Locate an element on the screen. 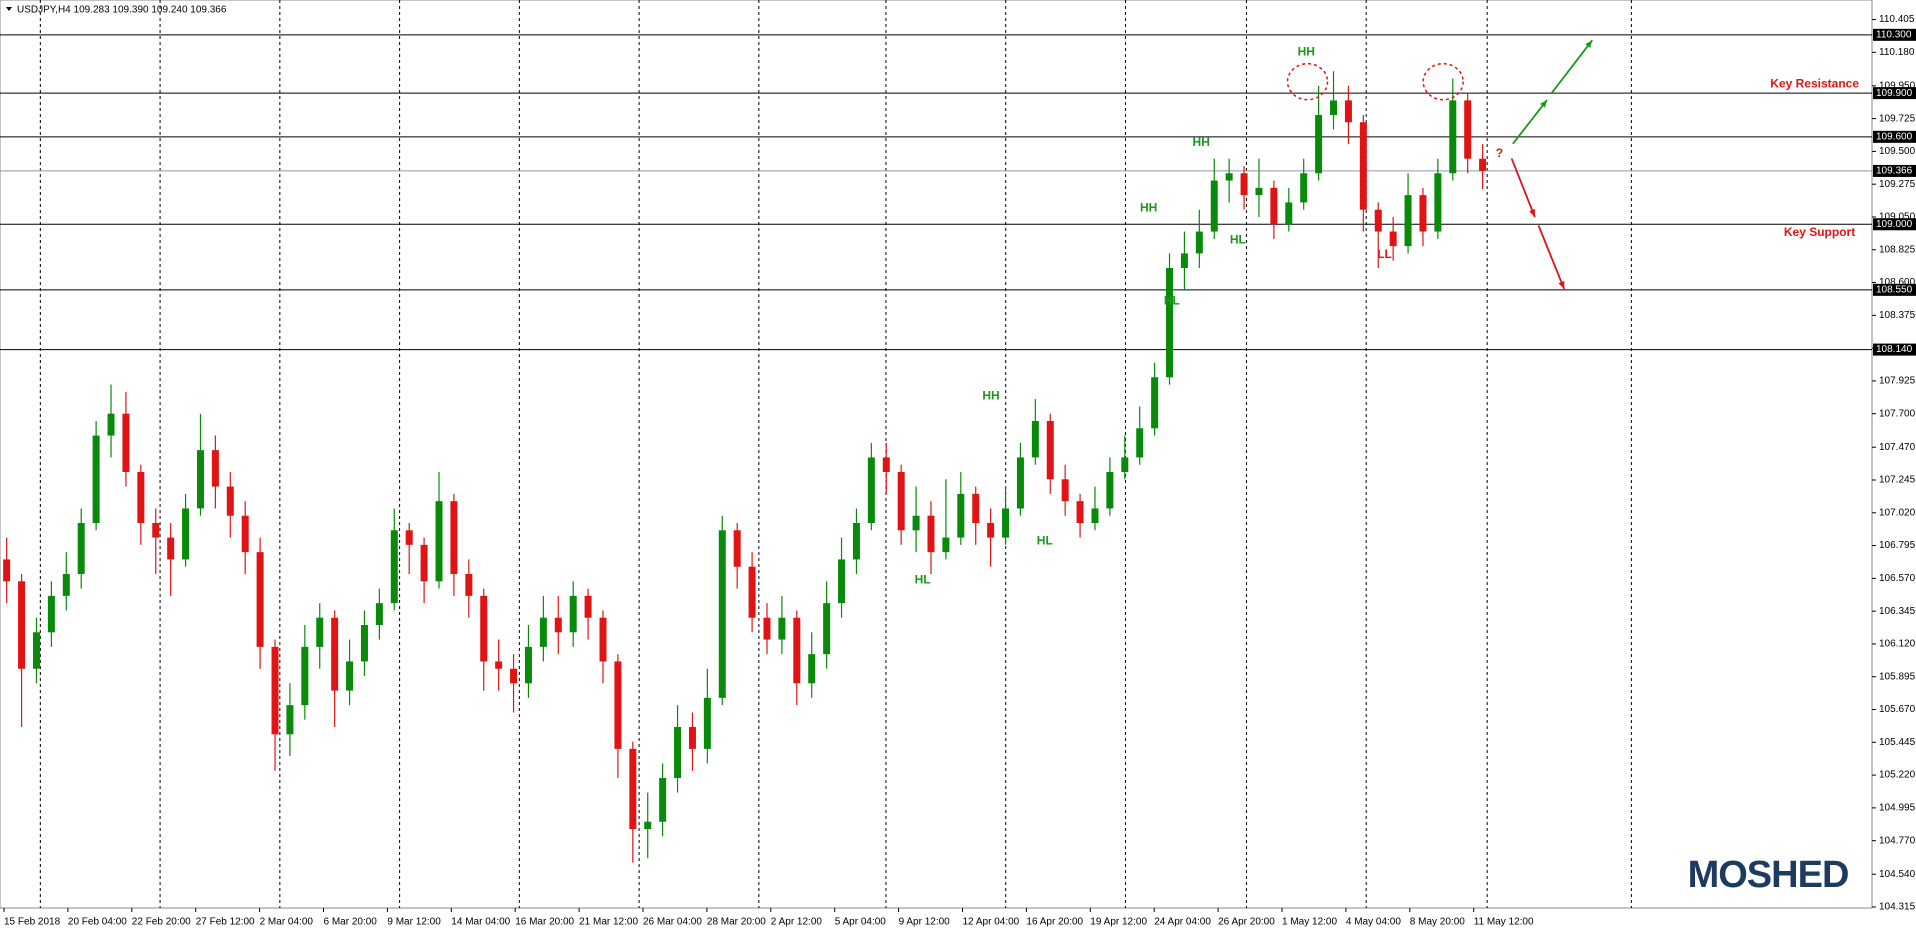 The image size is (1916, 934). y-tick-label: 108.600 is located at coordinates (1897, 282).